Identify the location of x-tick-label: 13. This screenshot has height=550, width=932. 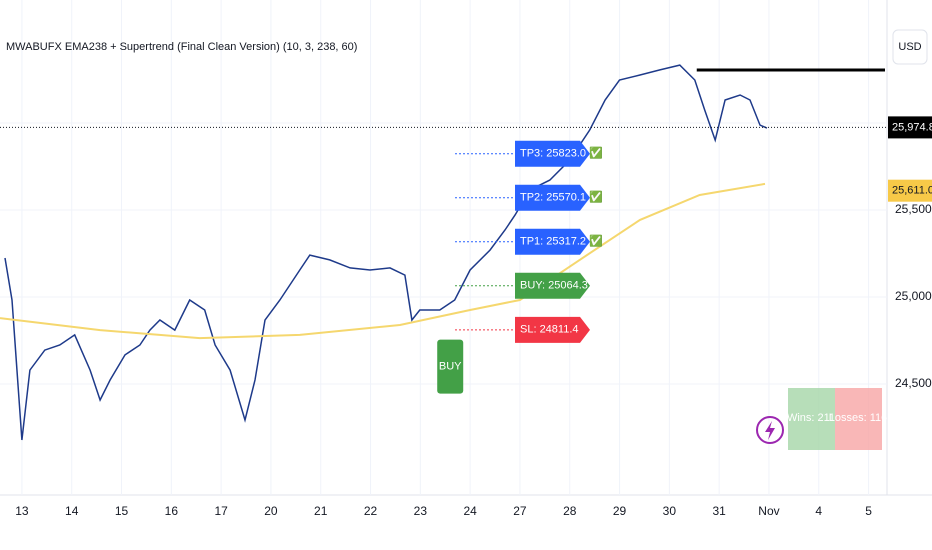
(22, 511).